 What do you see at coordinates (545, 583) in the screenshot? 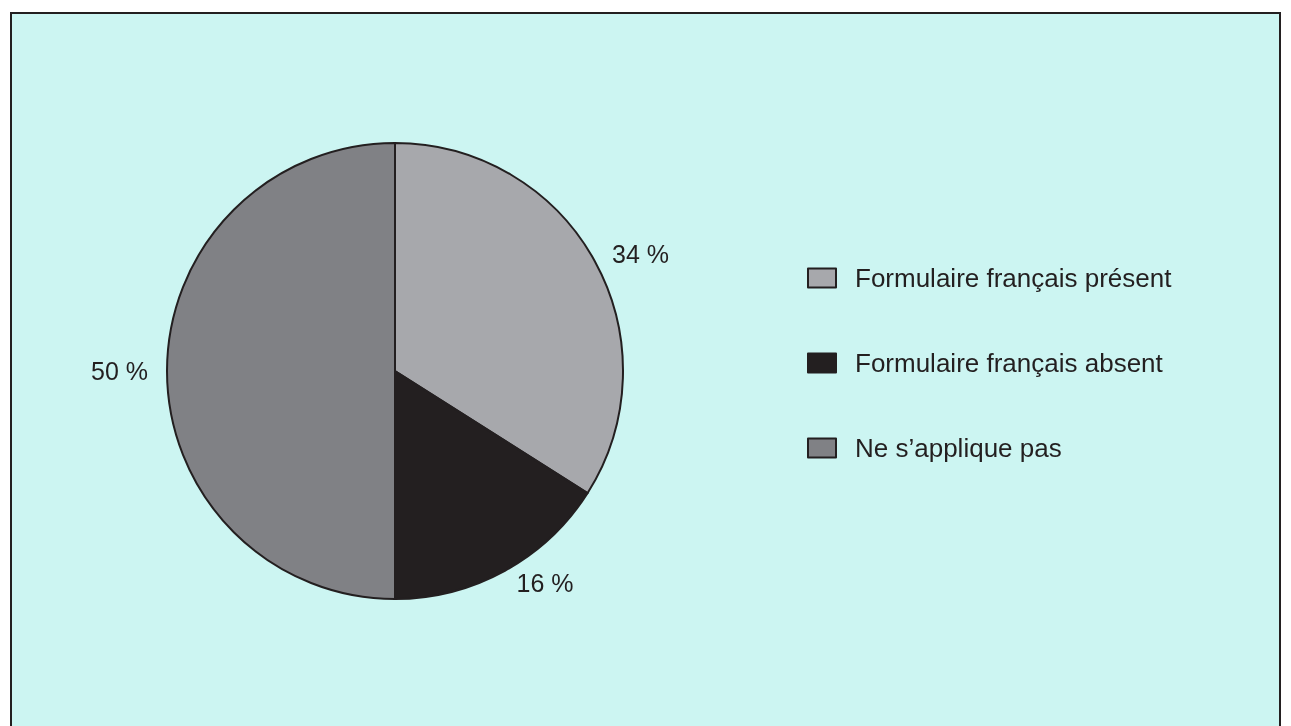
I see `data-label: 16 %` at bounding box center [545, 583].